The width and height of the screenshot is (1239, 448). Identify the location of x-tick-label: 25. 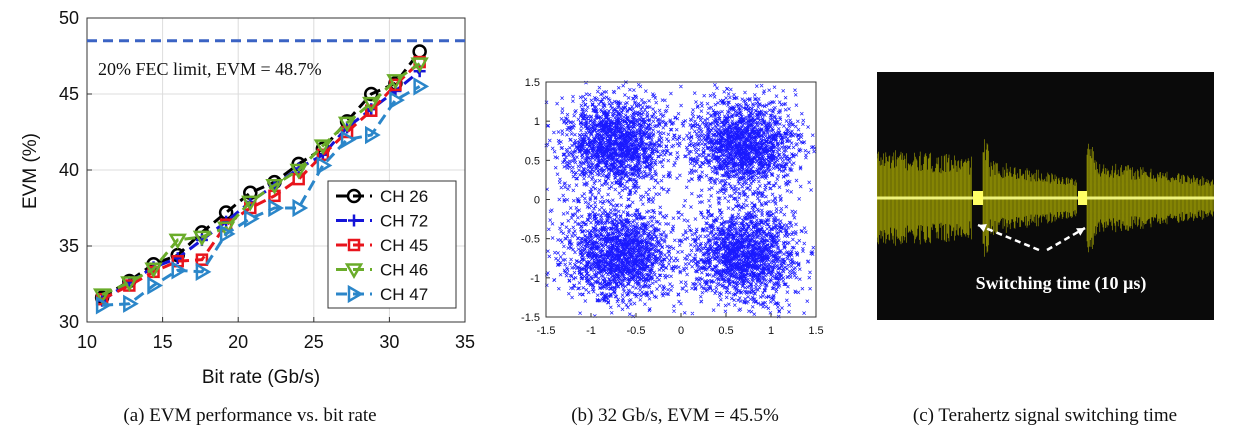
(314, 342).